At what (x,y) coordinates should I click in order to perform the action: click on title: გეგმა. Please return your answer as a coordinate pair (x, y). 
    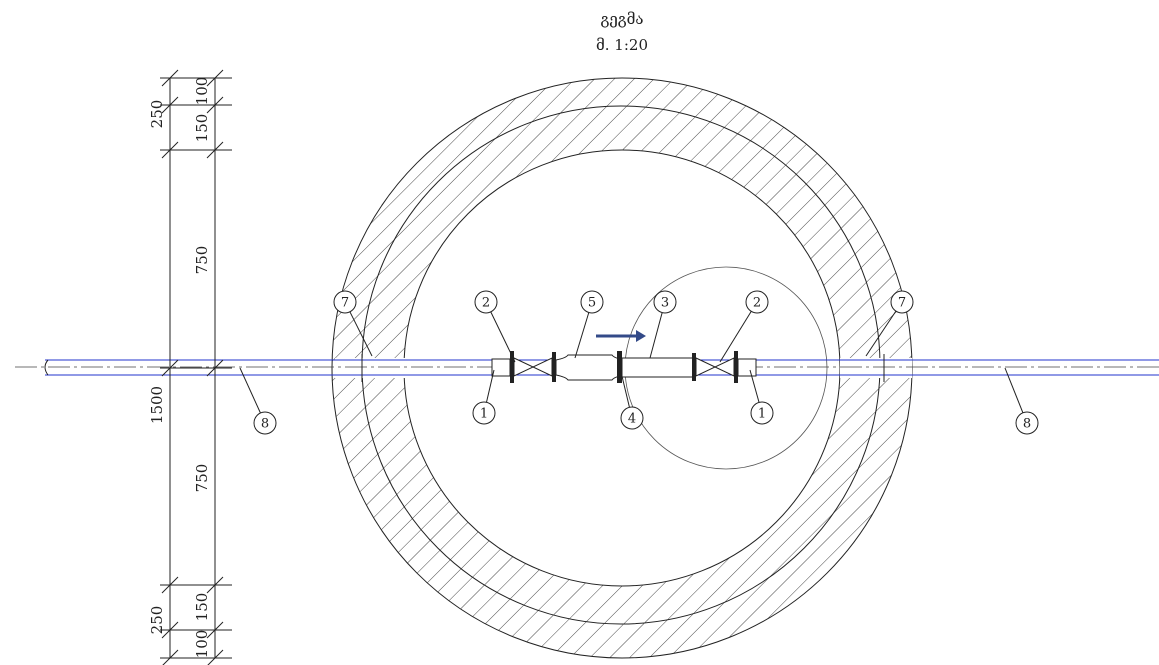
    Looking at the image, I should click on (622, 19).